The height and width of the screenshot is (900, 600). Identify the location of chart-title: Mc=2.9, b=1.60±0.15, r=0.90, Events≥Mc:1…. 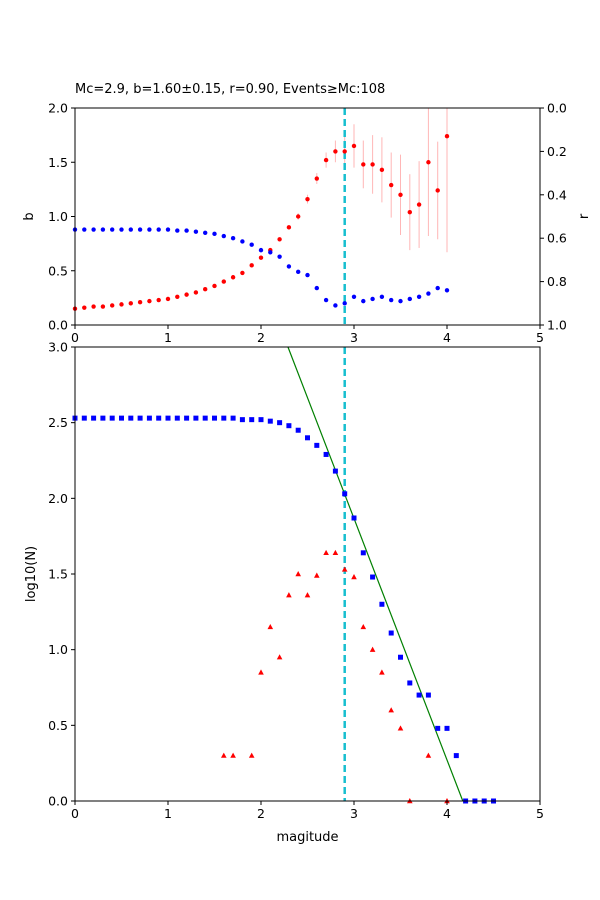
(230, 89).